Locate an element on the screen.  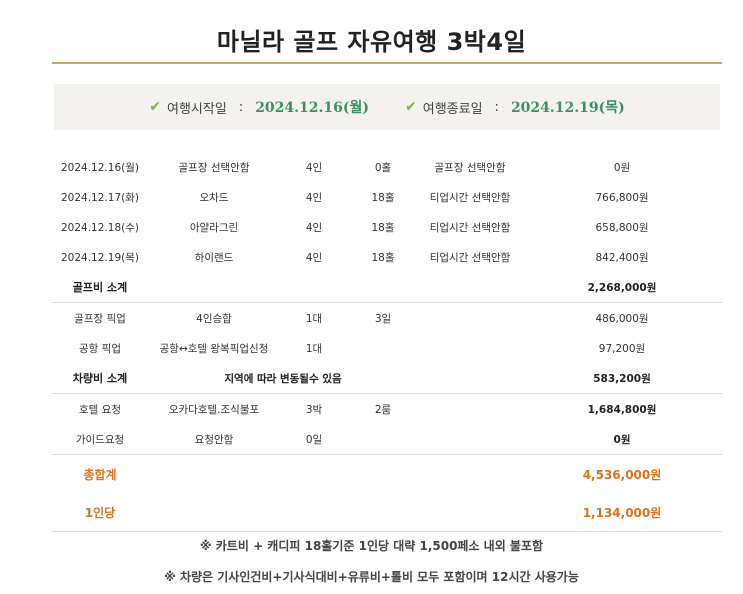
guide-price: 0원 is located at coordinates (622, 439).